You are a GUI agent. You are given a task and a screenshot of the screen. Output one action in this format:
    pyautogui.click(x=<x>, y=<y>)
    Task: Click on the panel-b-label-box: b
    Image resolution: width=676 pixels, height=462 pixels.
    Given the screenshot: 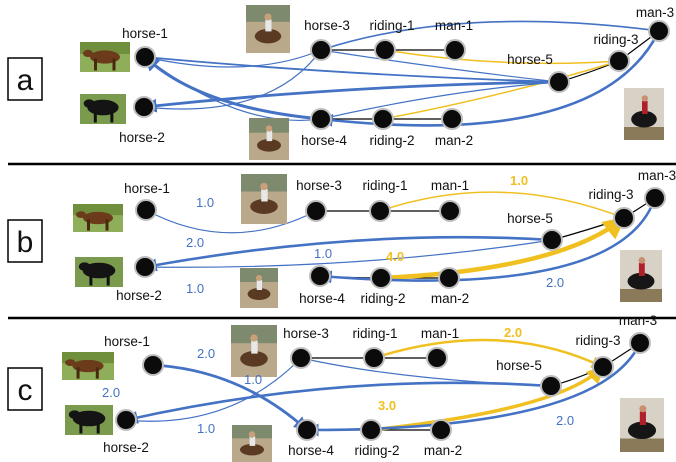 What is the action you would take?
    pyautogui.click(x=25, y=241)
    